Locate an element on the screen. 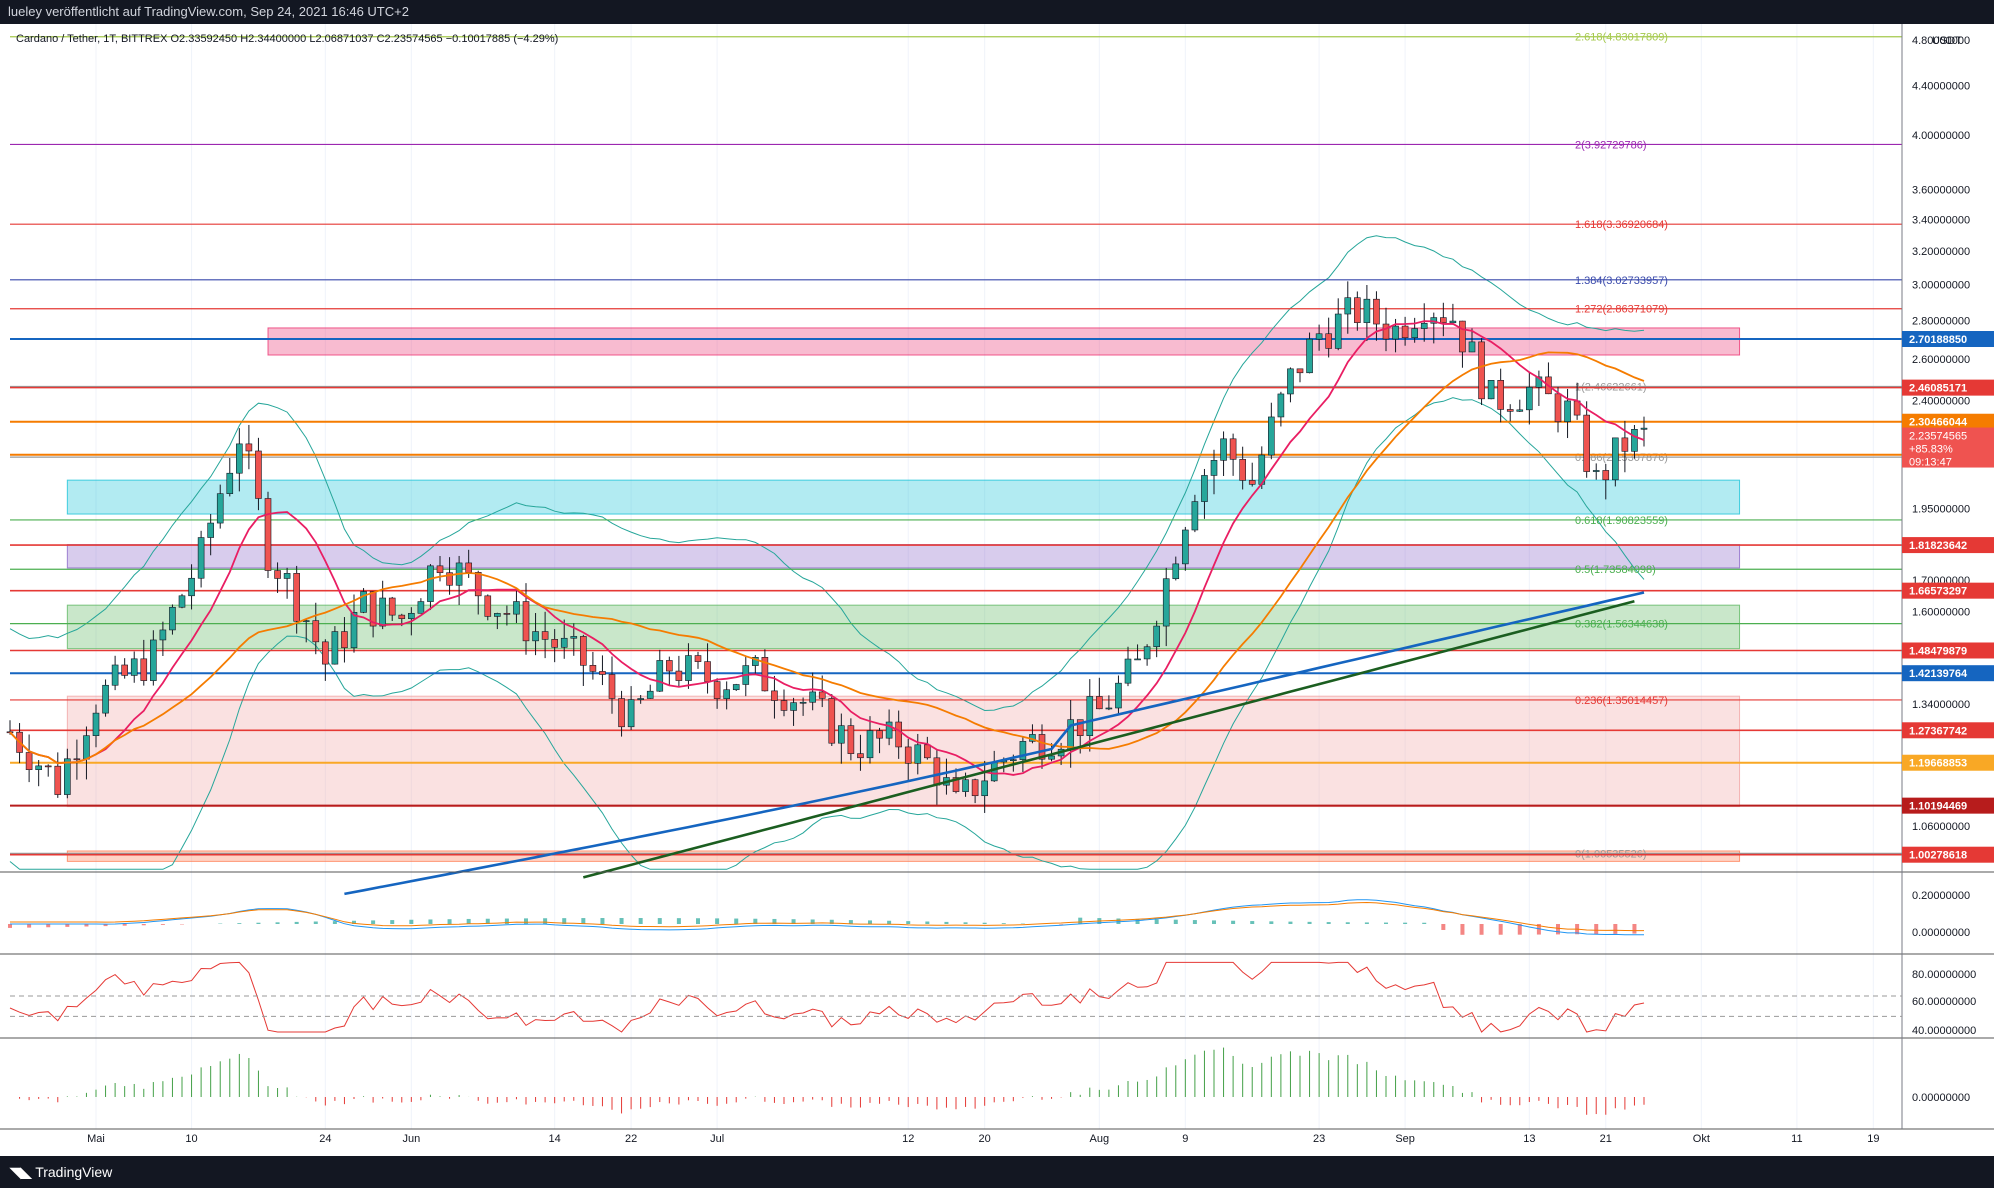 The image size is (1994, 1188). y-tick-label: 2.40000000 is located at coordinates (1941, 402).